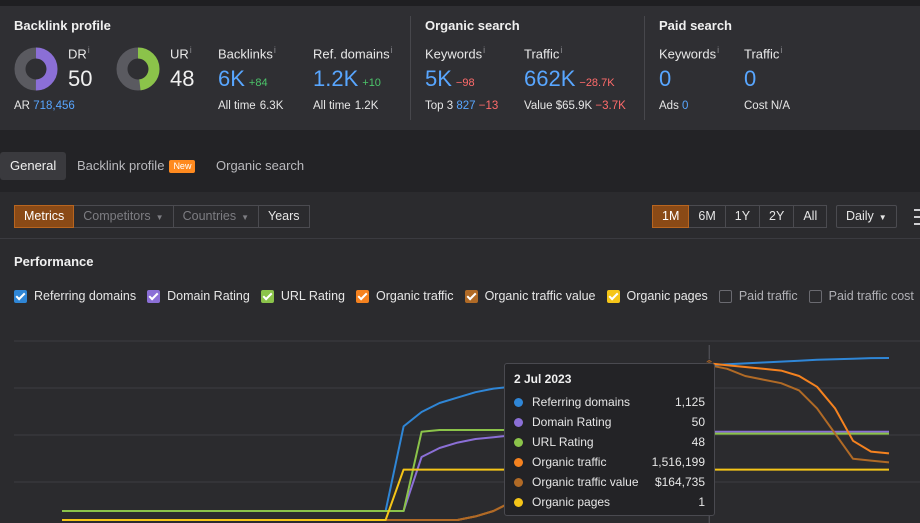  Describe the element at coordinates (569, 462) in the screenshot. I see `tooltip-series-name: Organic traffic` at that location.